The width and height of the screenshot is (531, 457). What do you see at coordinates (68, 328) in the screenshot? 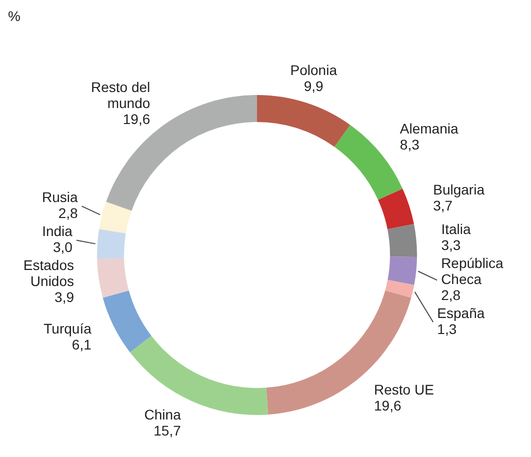
I see `slice-label: Turquía` at bounding box center [68, 328].